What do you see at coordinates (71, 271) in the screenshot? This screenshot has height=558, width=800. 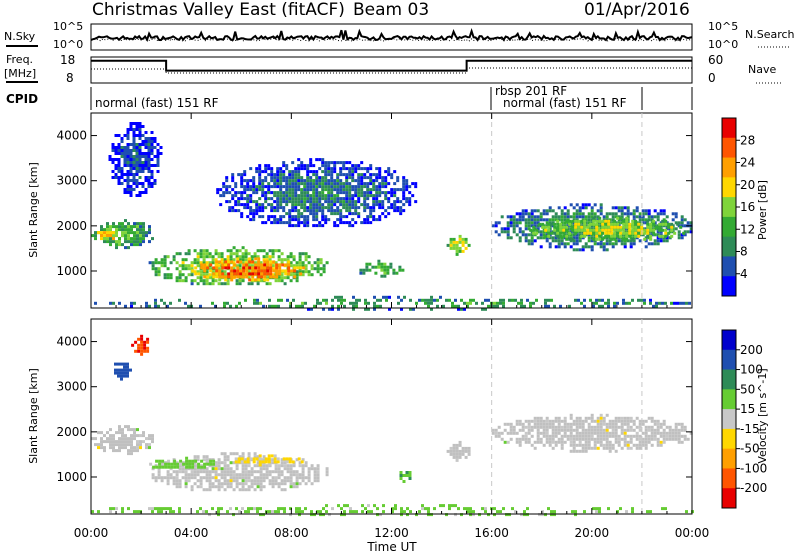 I see `y-tick-label: 1000` at bounding box center [71, 271].